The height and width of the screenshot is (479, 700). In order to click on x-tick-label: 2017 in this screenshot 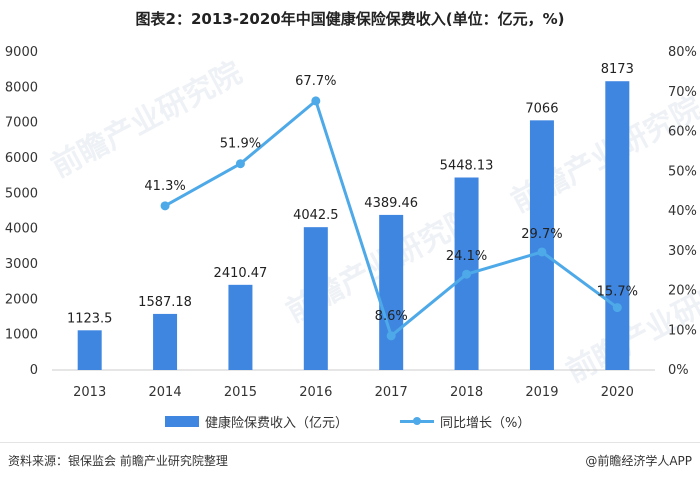, I will do `click(391, 392)`.